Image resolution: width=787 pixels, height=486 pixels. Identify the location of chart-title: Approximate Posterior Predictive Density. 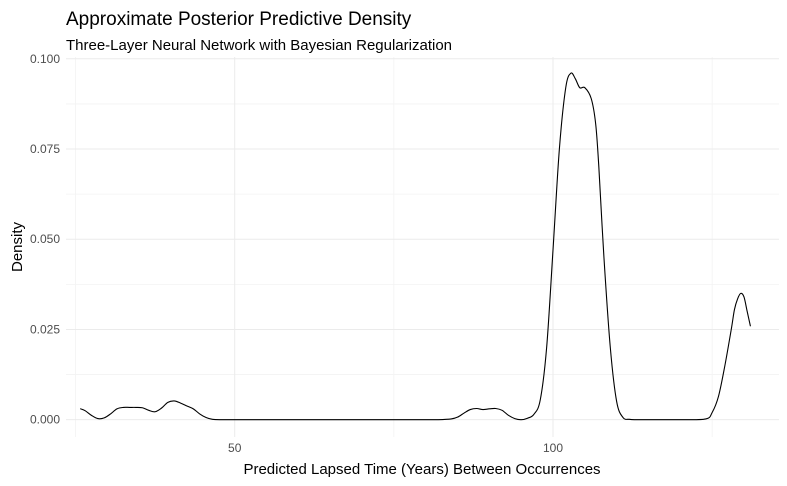
(239, 19).